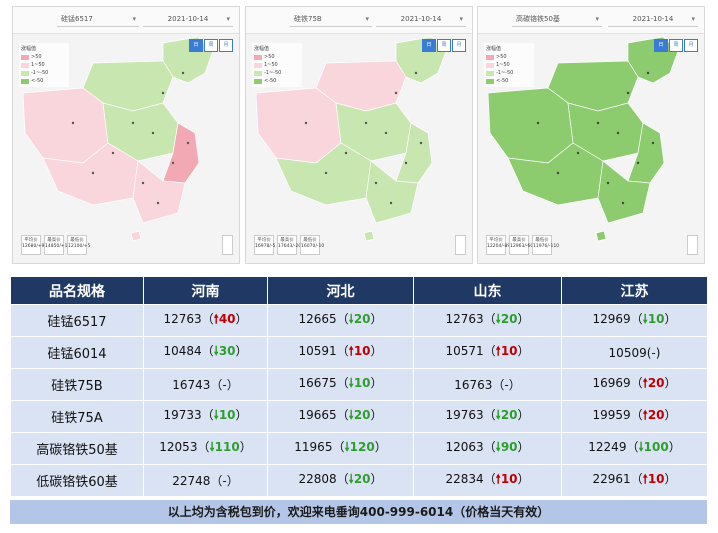 This screenshot has width=718, height=533. Describe the element at coordinates (178, 447) in the screenshot. I see `price-value: 12053` at that location.